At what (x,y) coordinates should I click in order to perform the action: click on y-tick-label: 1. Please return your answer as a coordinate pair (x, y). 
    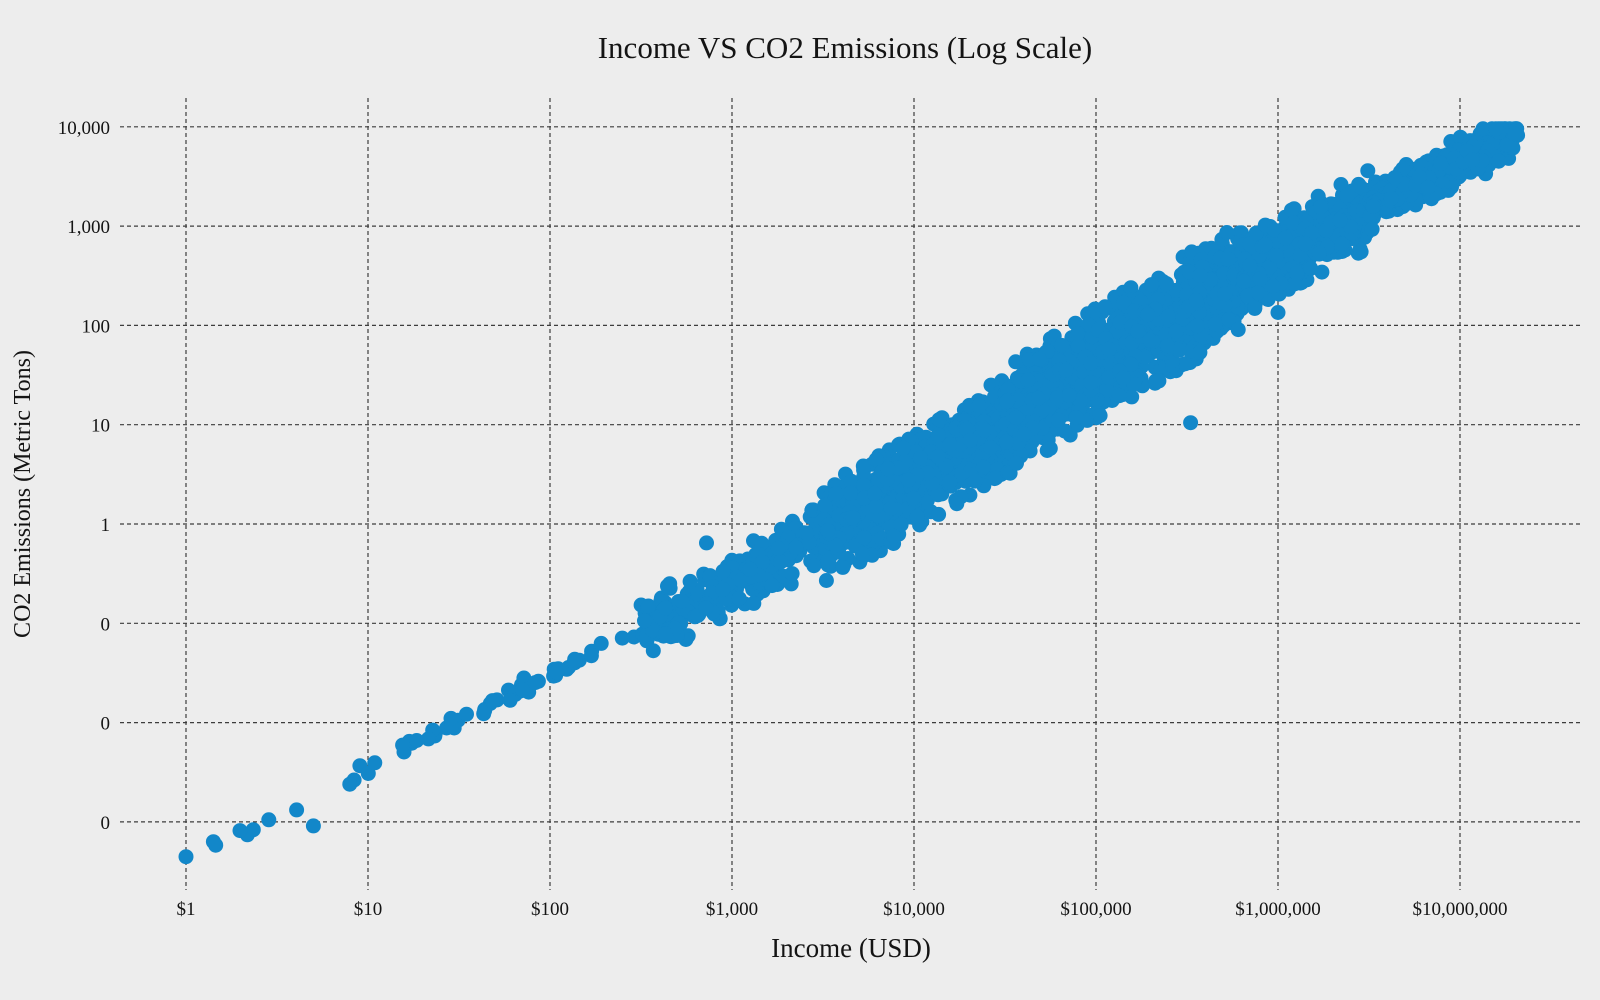
    Looking at the image, I should click on (106, 525).